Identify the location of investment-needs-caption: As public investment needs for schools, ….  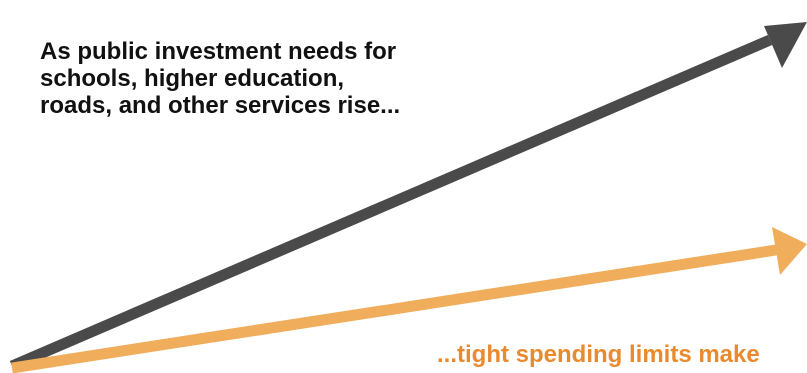
(270, 78).